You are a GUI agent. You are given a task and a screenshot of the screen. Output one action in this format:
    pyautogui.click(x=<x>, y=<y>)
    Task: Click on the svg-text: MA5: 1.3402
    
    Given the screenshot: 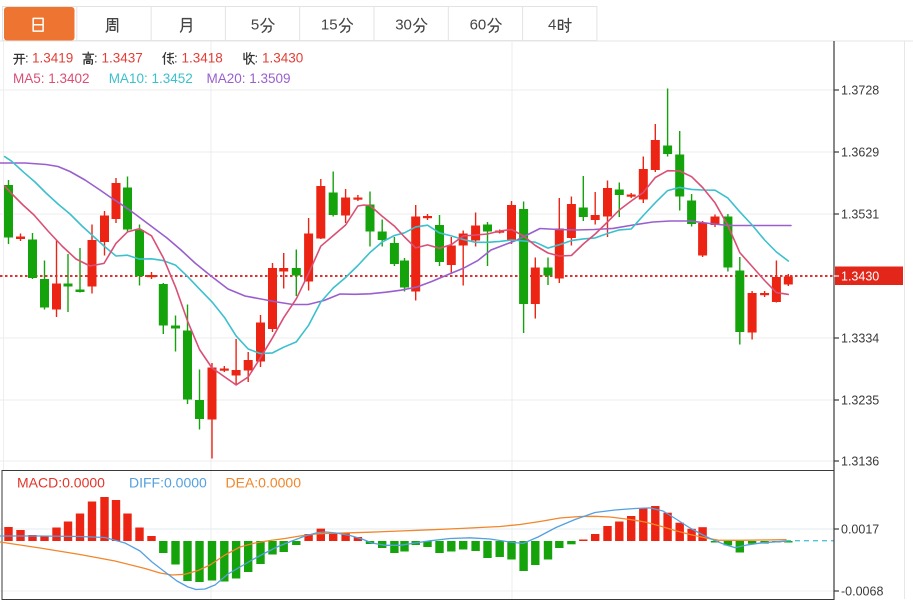 What is the action you would take?
    pyautogui.click(x=51, y=78)
    